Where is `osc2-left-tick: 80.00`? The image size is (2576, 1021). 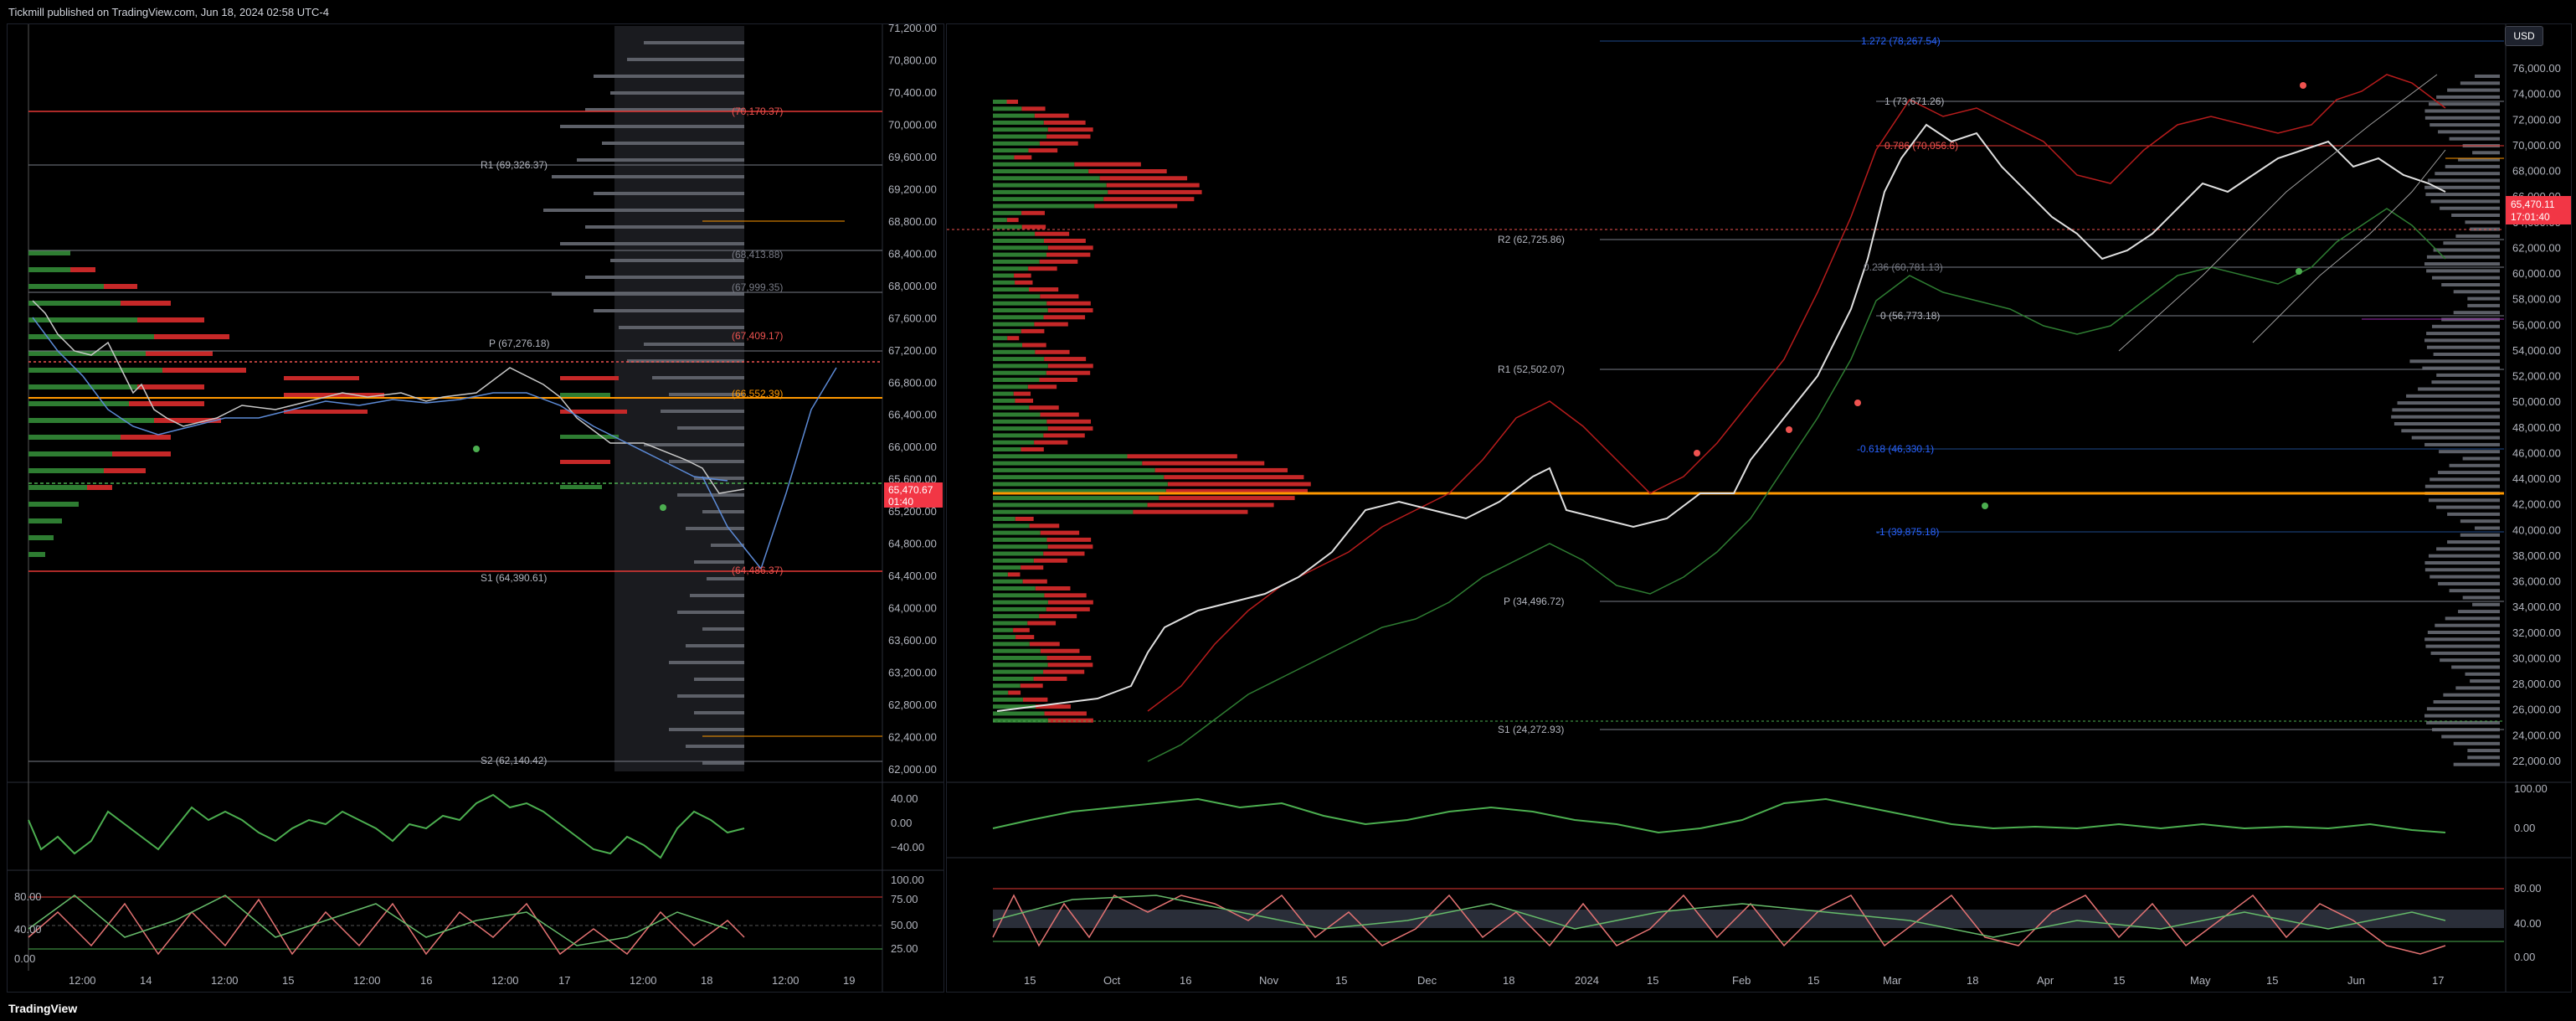
osc2-left-tick: 80.00 is located at coordinates (28, 896).